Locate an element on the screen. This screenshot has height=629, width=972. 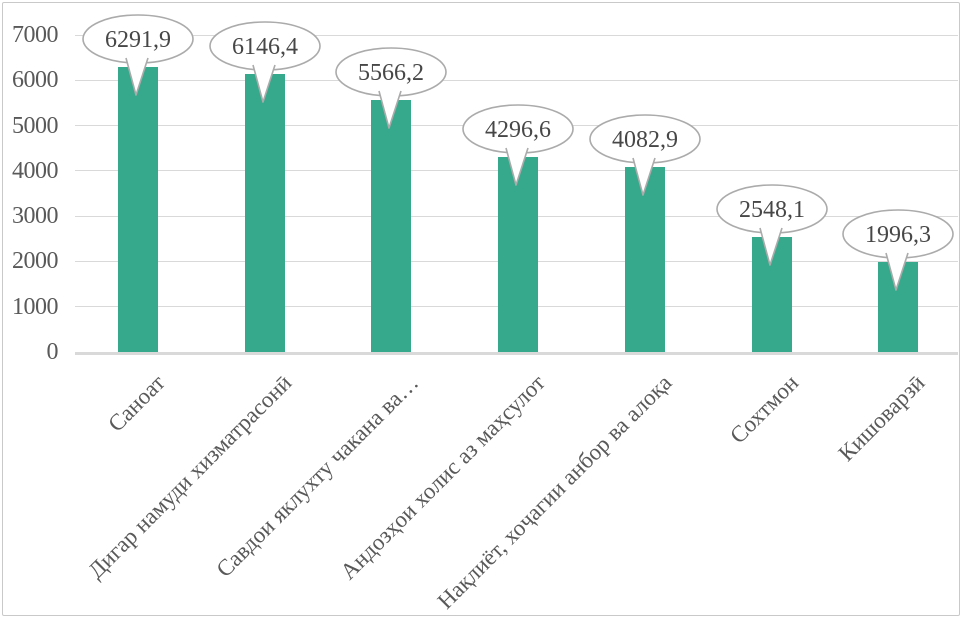
y-axis-tick-label: 7000 is located at coordinates (35, 35).